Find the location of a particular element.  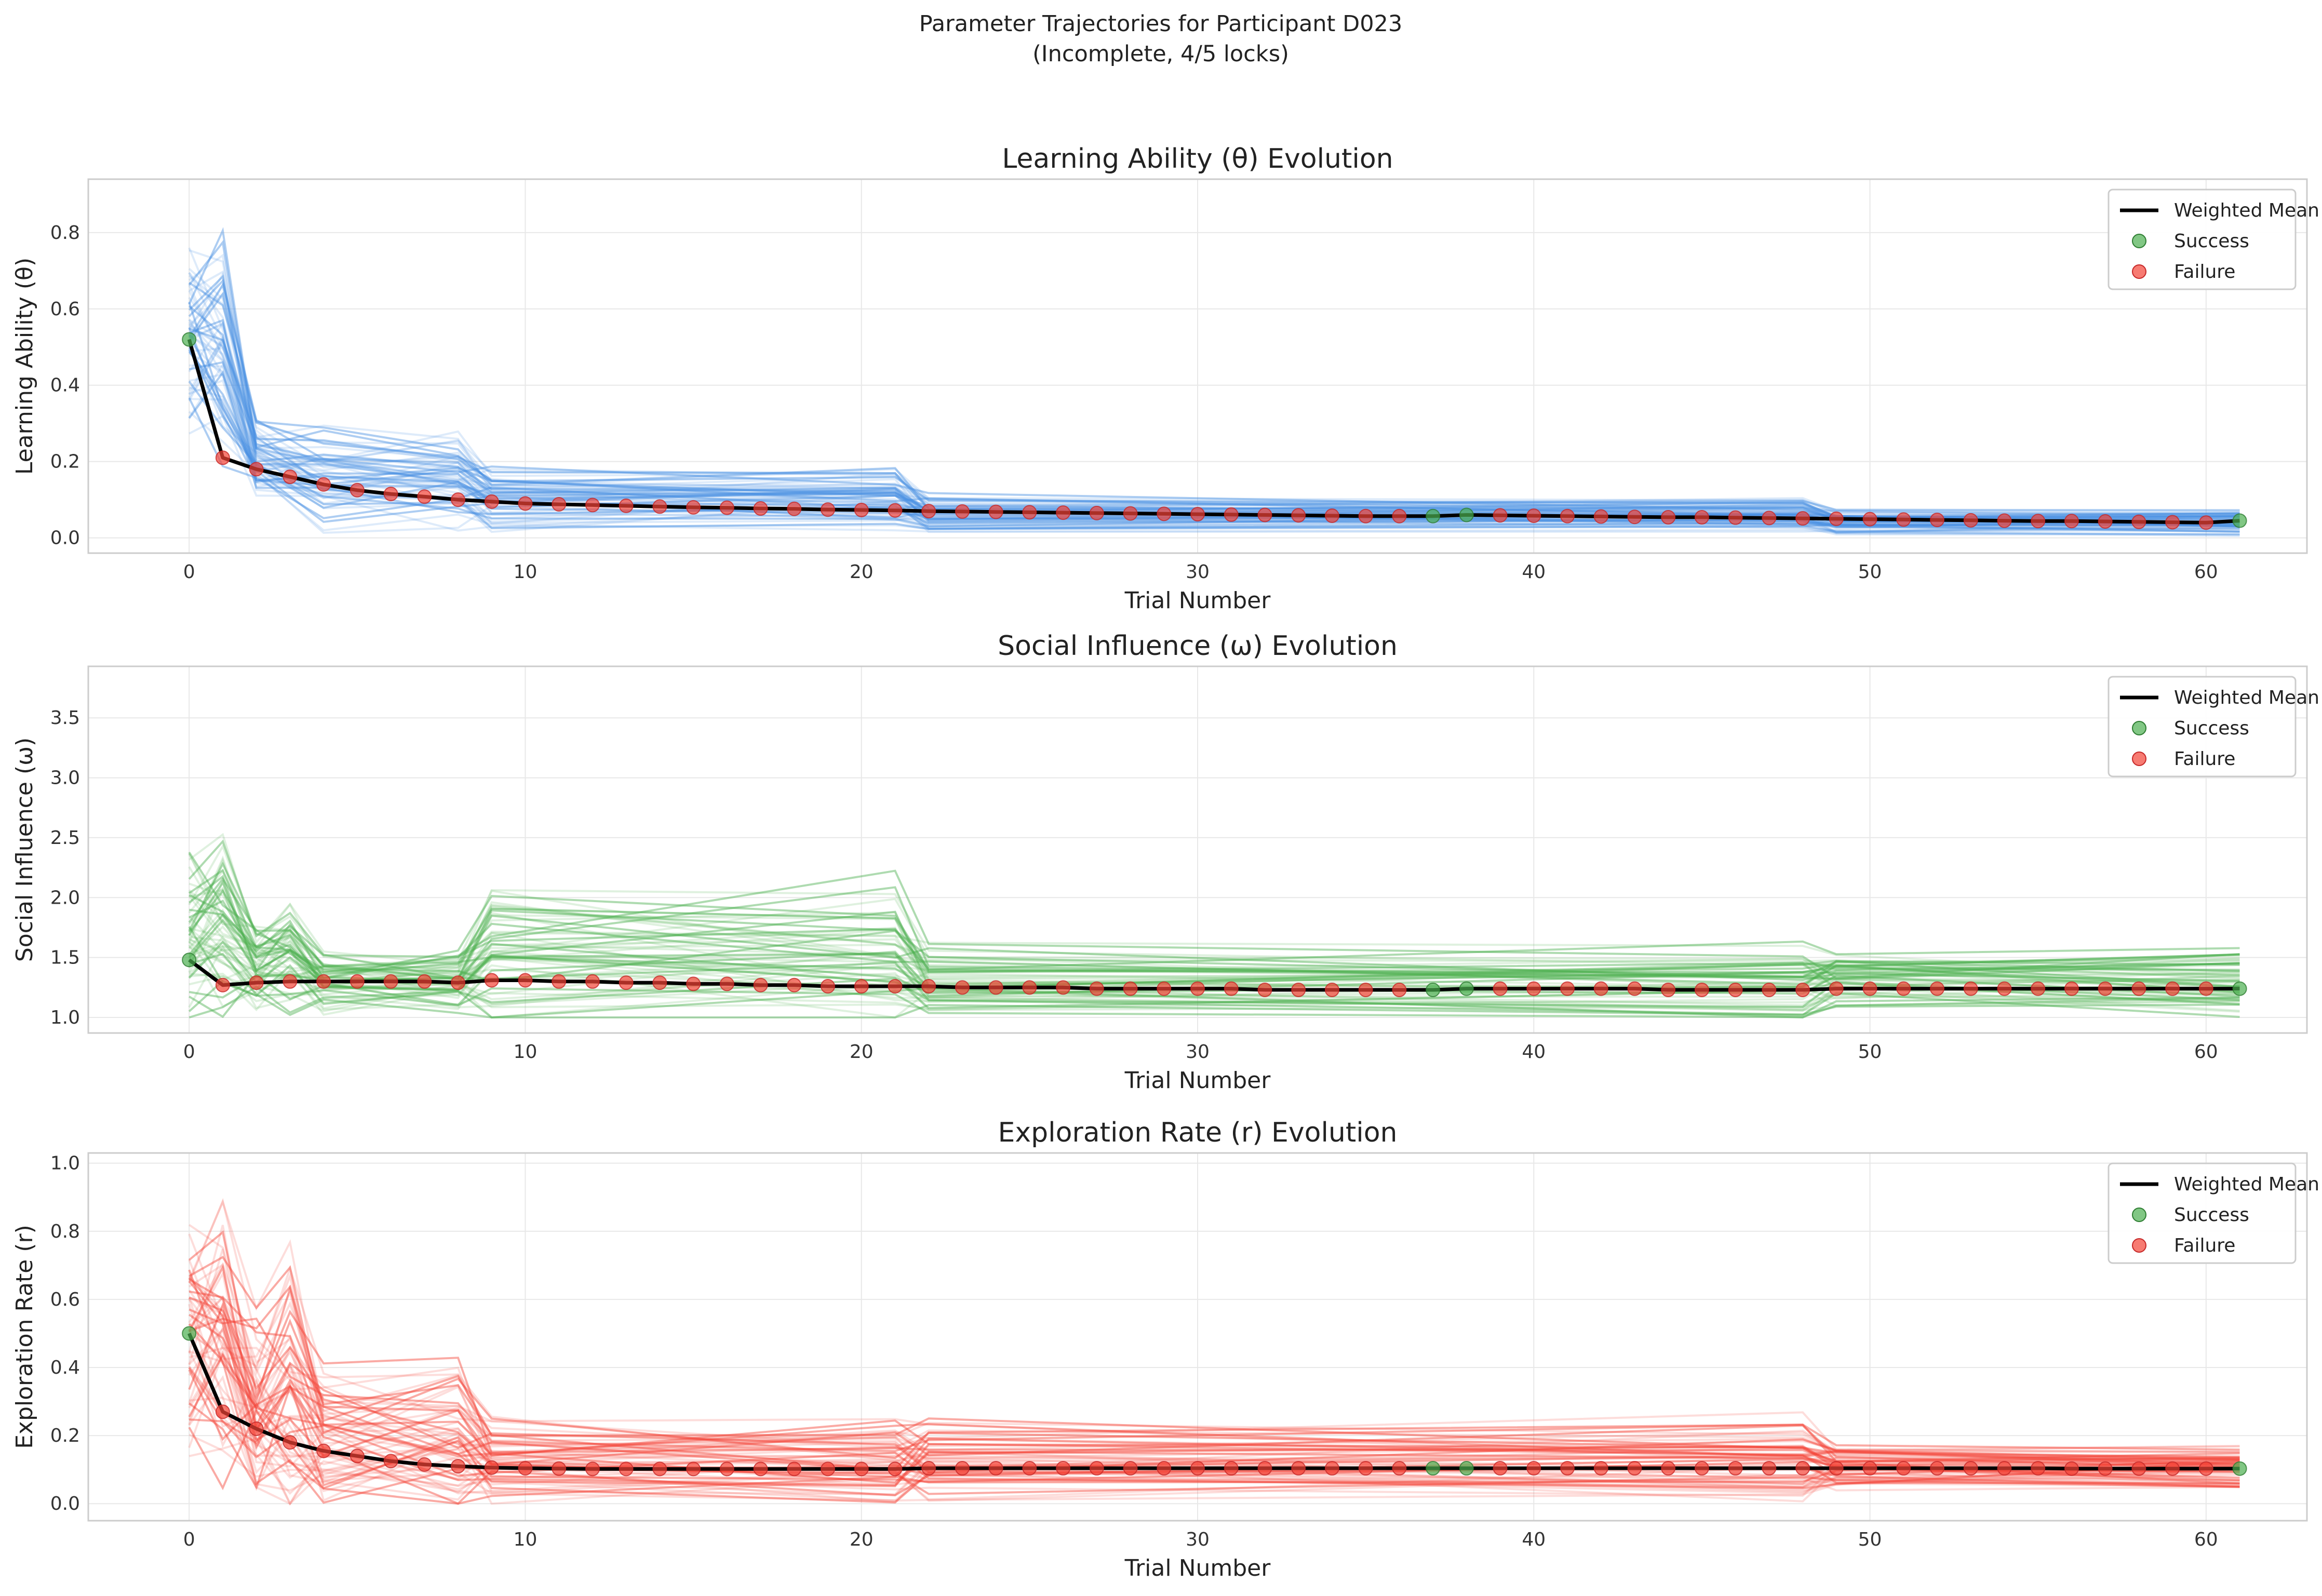

y-axis-label: Social Influence (ω) is located at coordinates (24, 850).